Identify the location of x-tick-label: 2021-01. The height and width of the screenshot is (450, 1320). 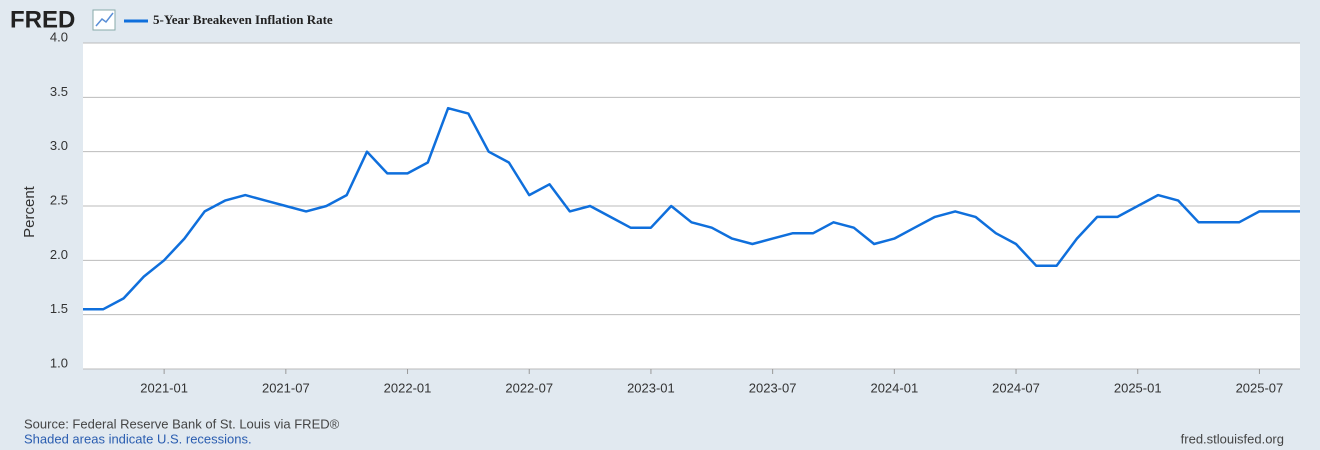
(164, 387).